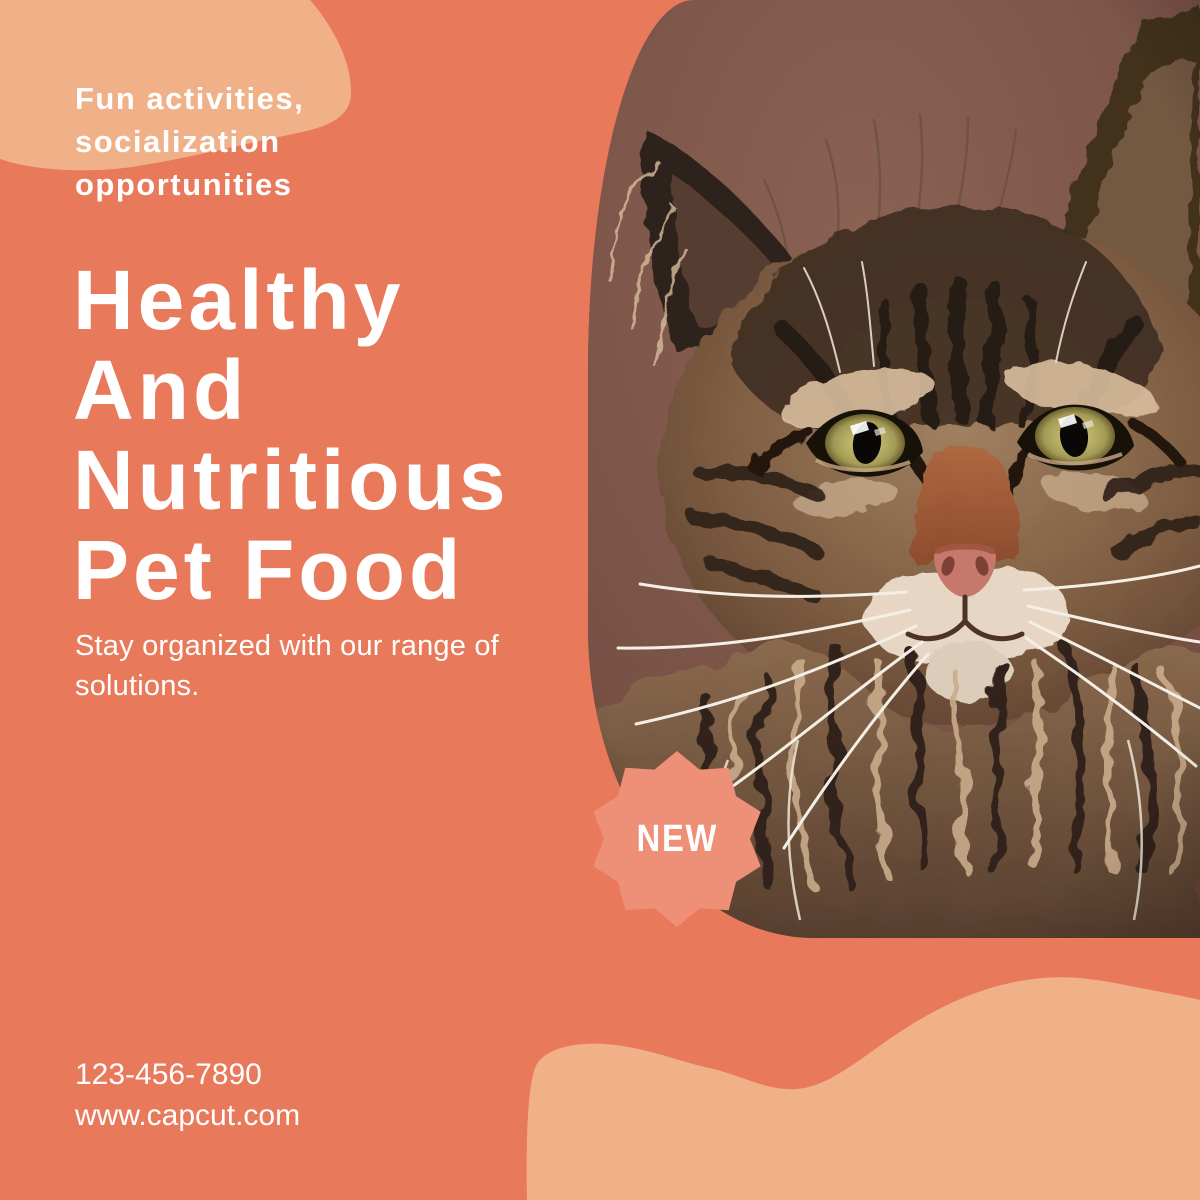  I want to click on badge-label: NEW, so click(677, 838).